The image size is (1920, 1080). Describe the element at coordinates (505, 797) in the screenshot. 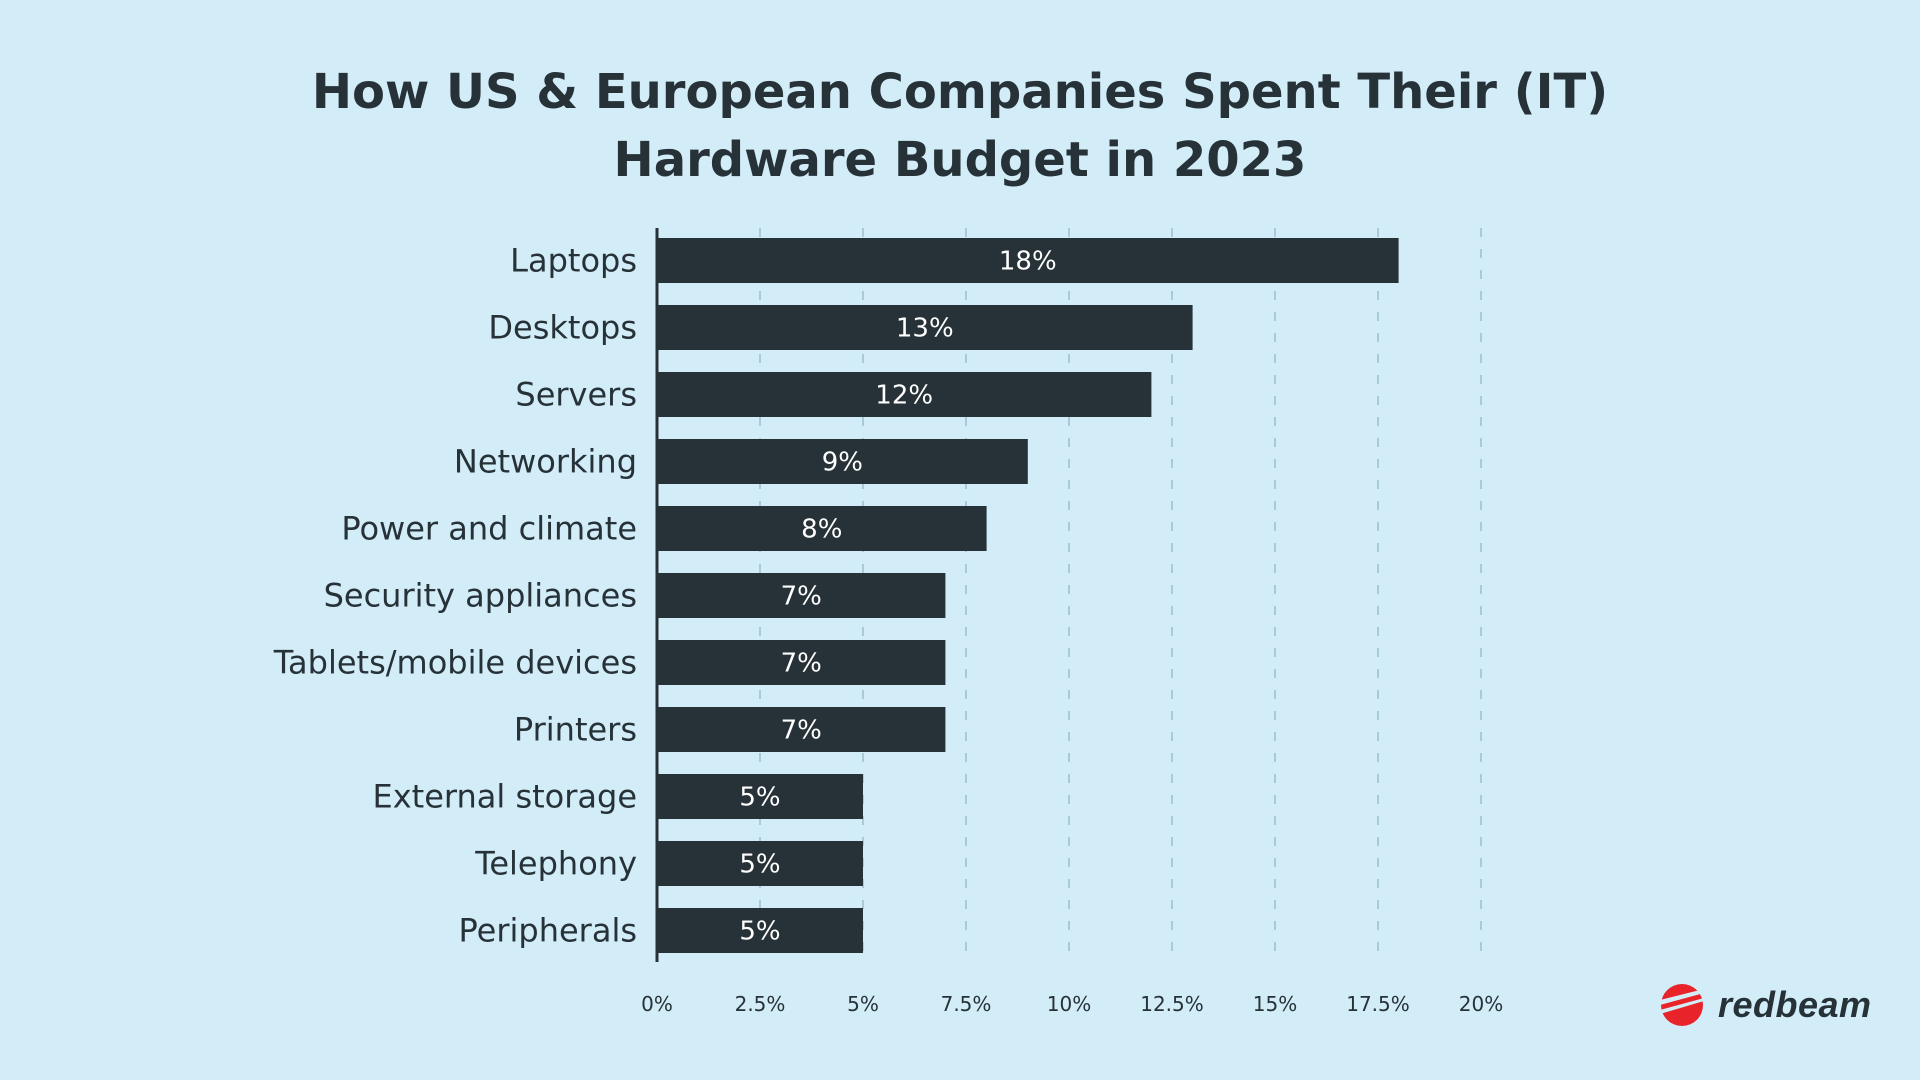

I see `category-label: External storage` at that location.